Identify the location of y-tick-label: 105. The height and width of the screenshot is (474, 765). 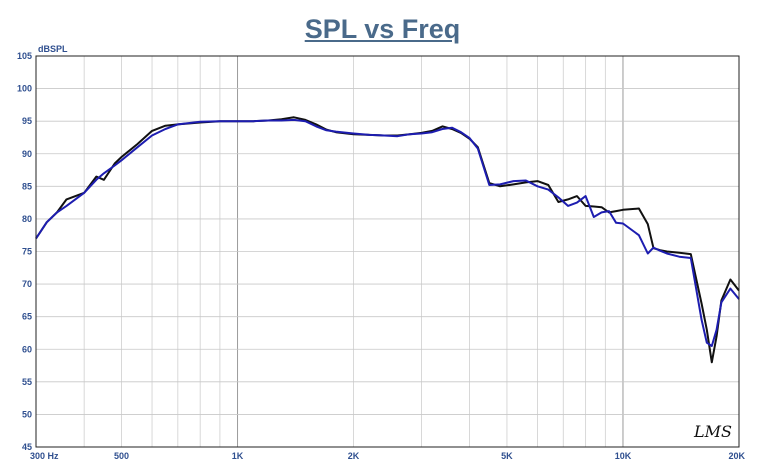
(24, 56).